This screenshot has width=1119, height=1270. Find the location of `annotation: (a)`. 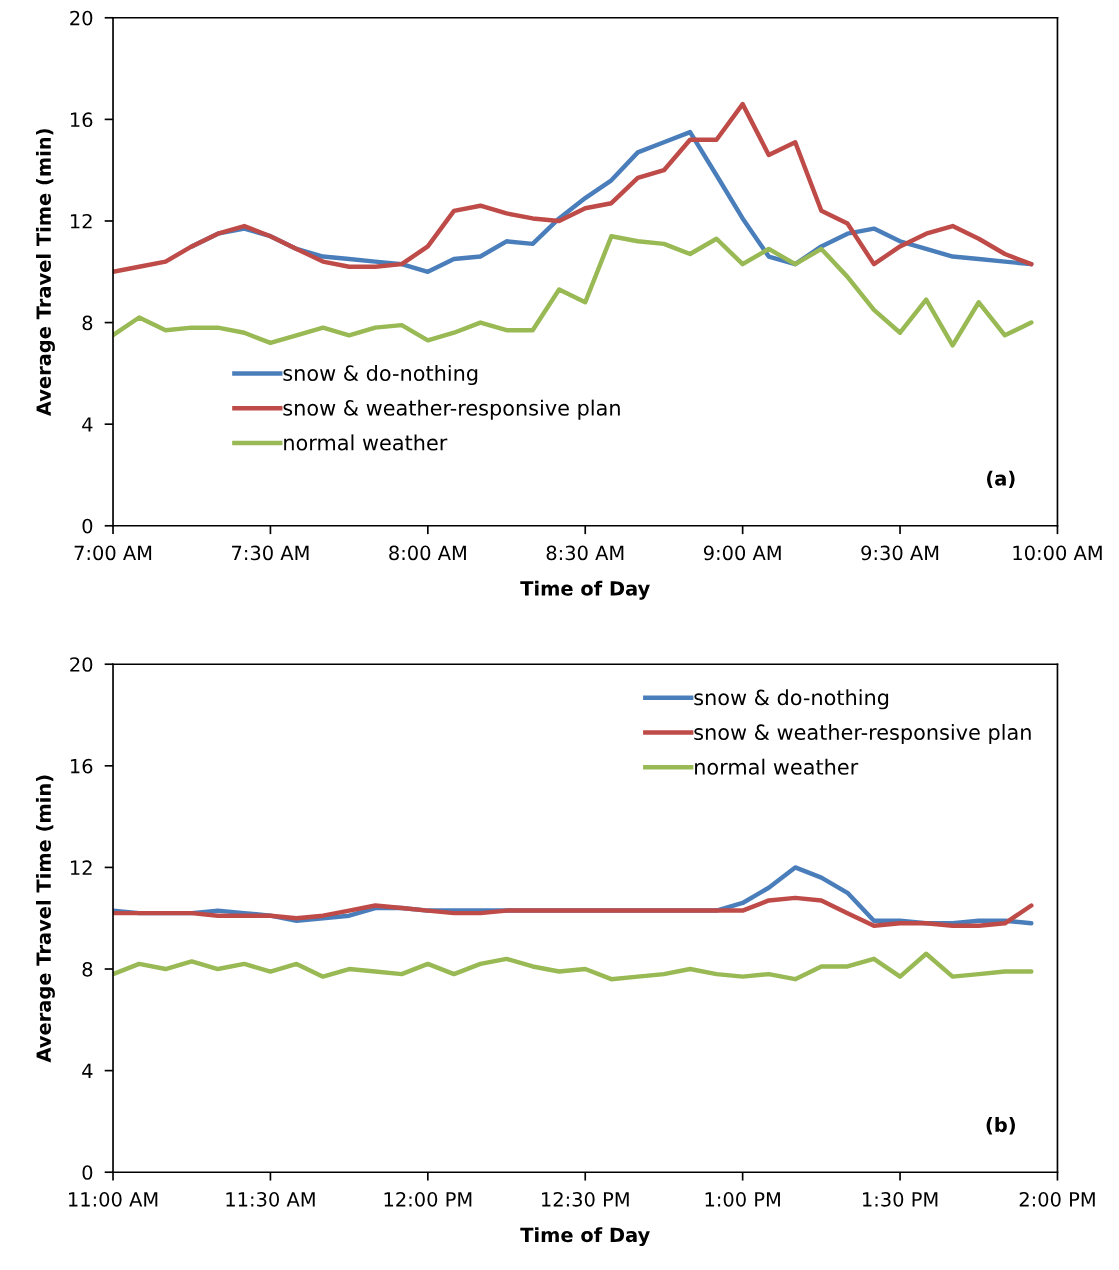

annotation: (a) is located at coordinates (1001, 479).